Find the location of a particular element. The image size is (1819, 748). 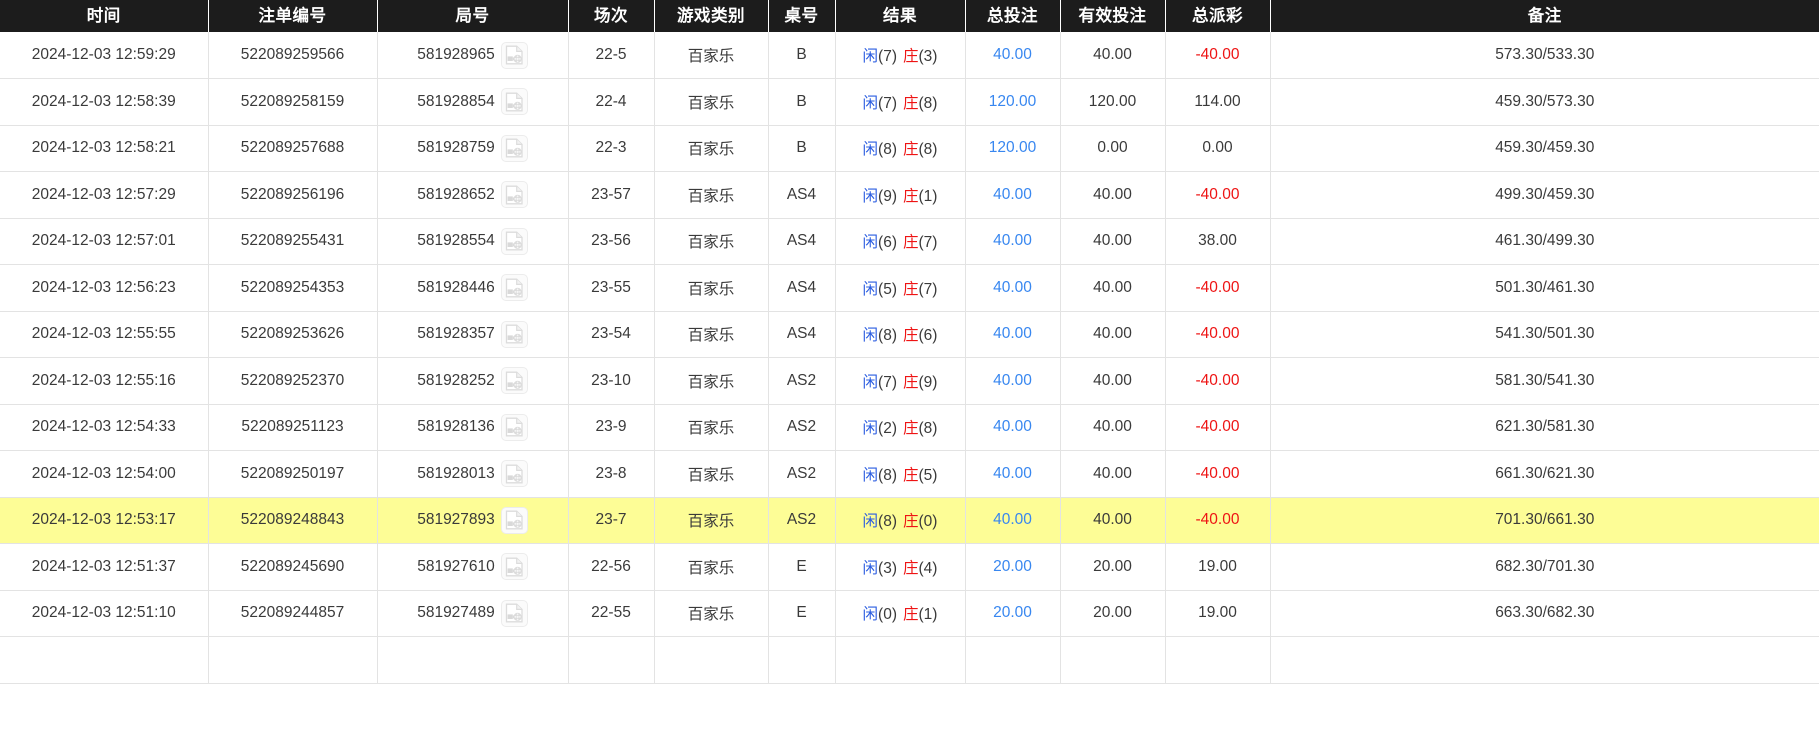

column-header-order: 注单编号 is located at coordinates (293, 16).